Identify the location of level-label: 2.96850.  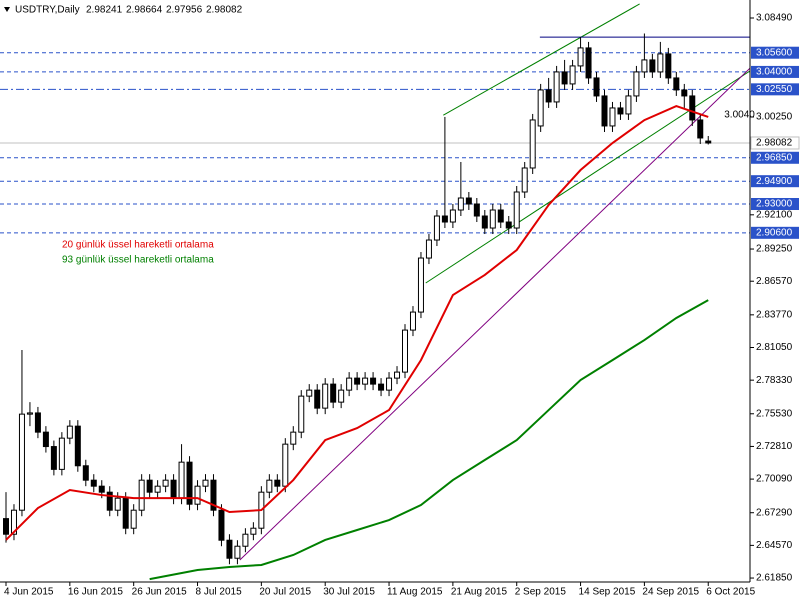
(774, 157).